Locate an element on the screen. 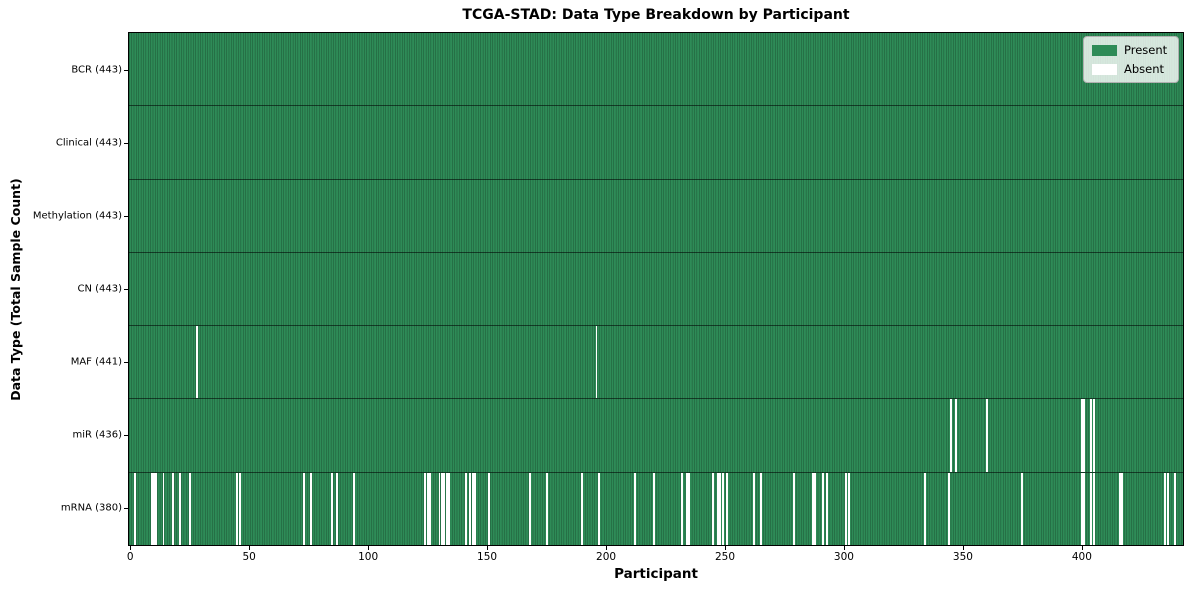  heatmap-row-CN is located at coordinates (656, 289).